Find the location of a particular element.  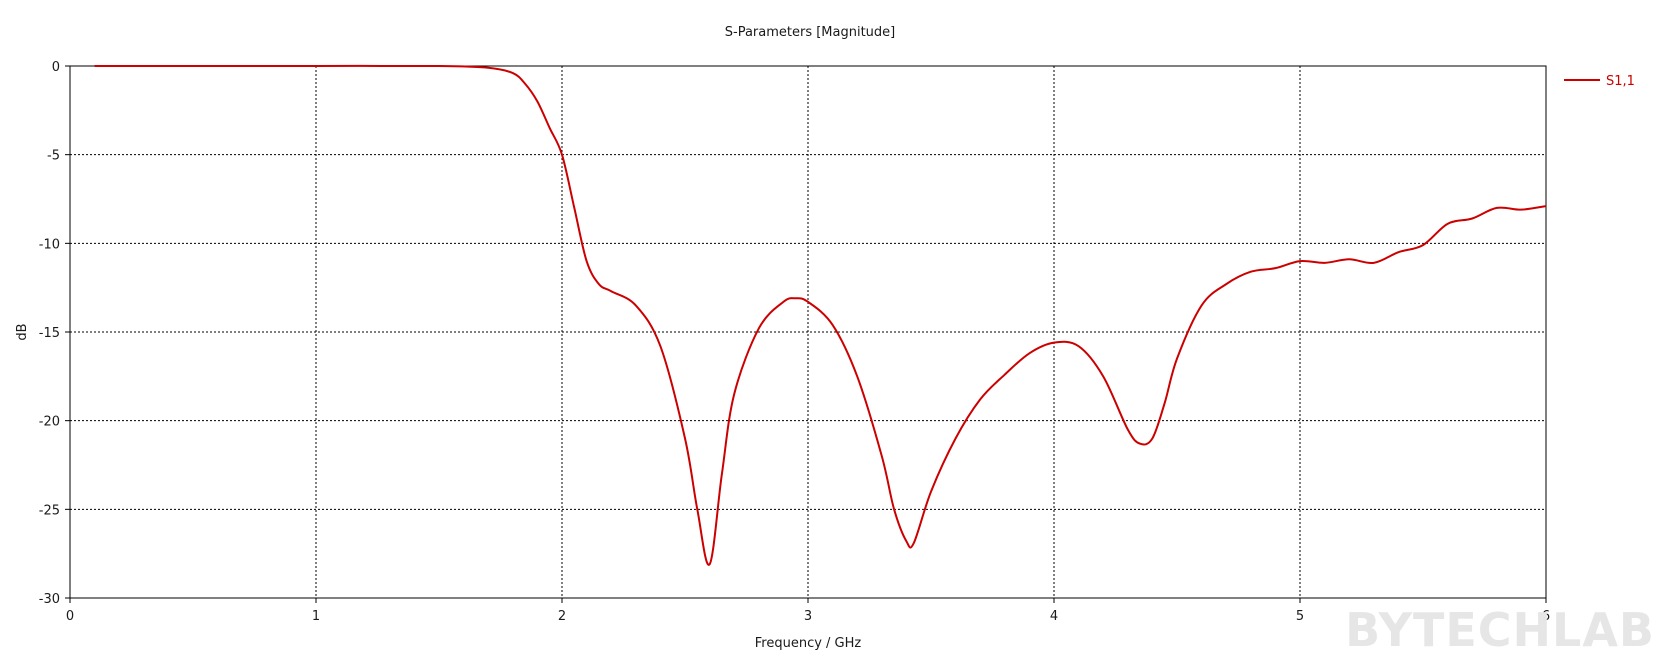

x-tick-label: 5 is located at coordinates (1300, 616).